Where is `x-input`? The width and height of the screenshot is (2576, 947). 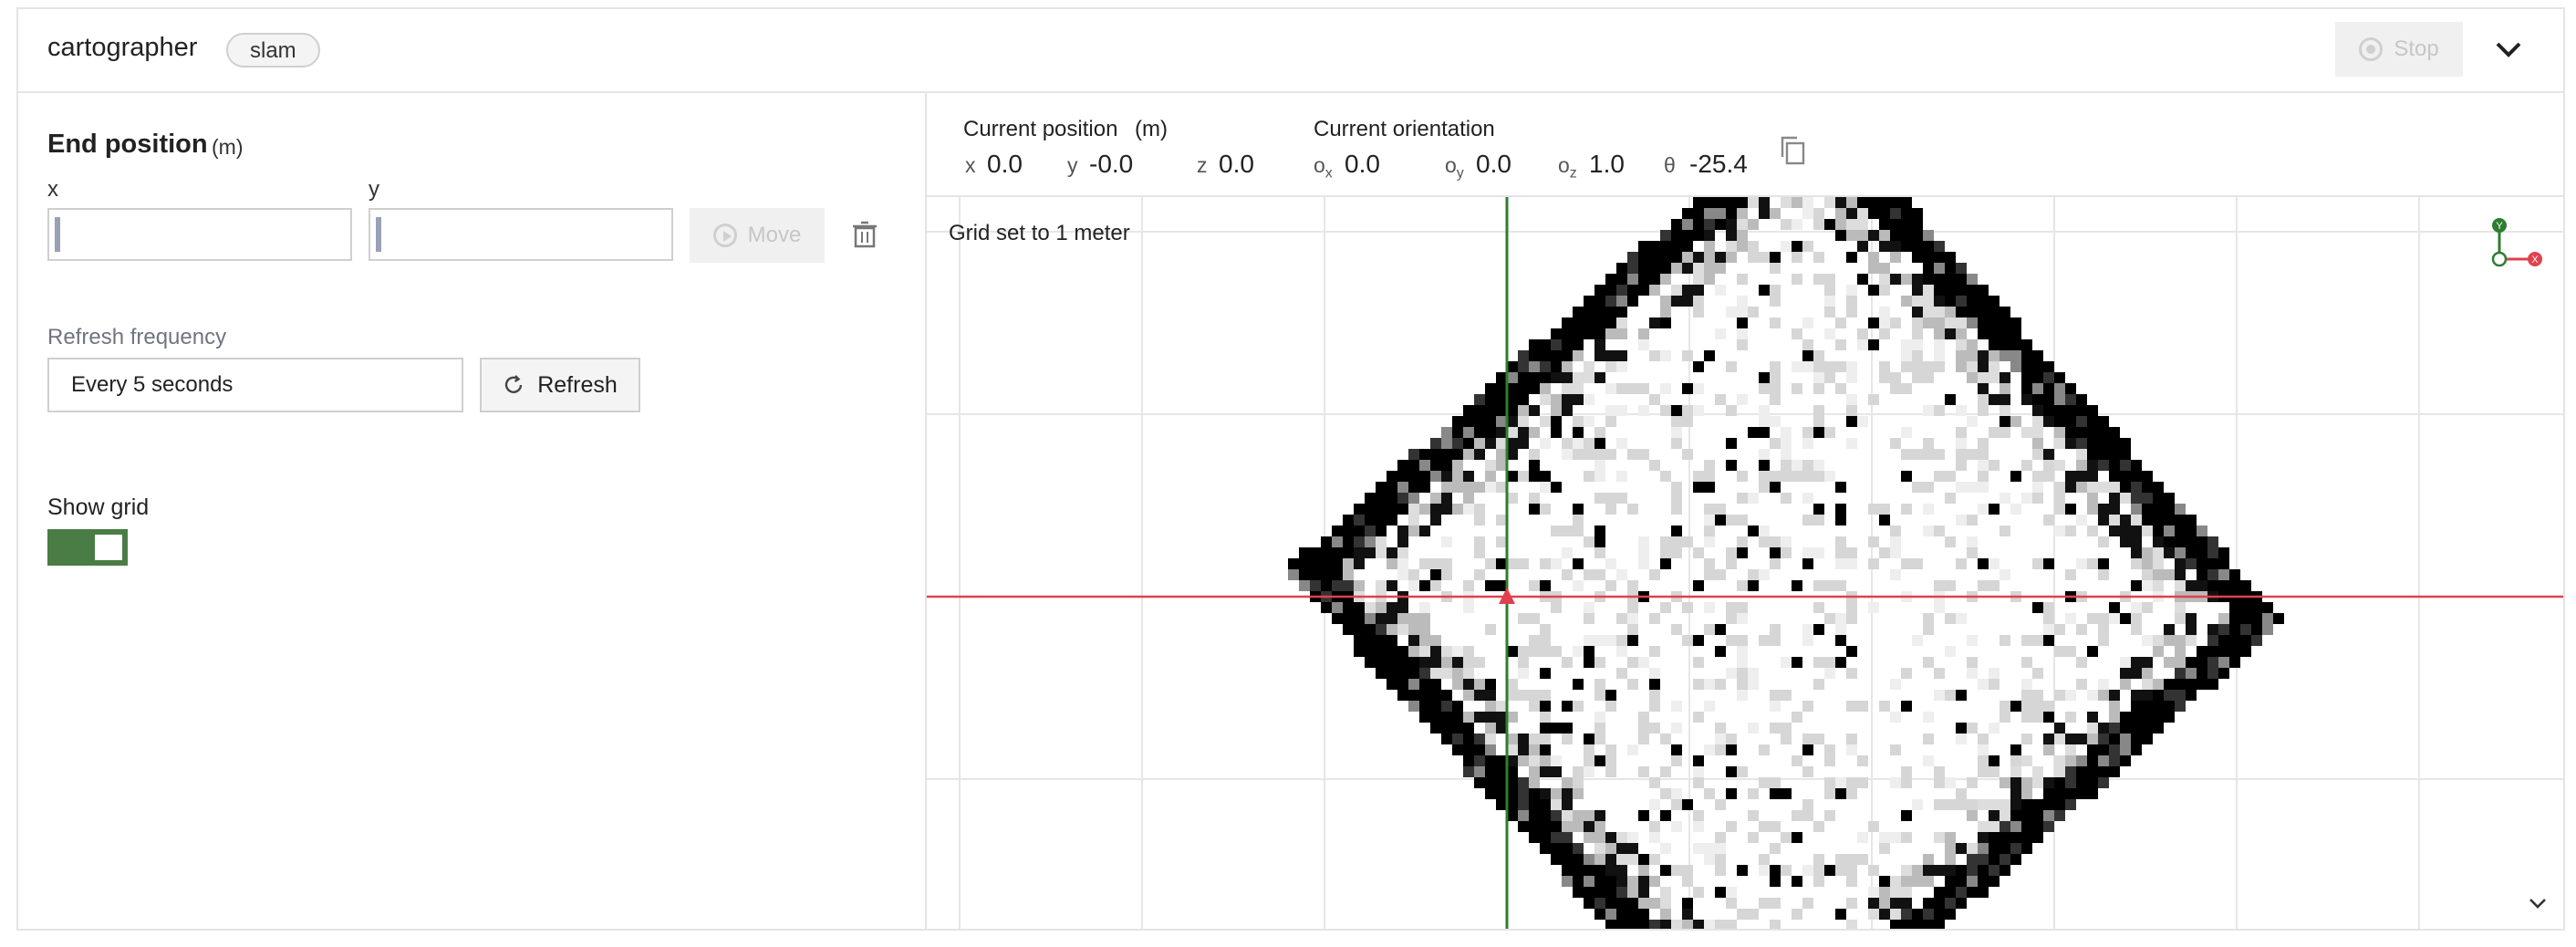 x-input is located at coordinates (199, 234).